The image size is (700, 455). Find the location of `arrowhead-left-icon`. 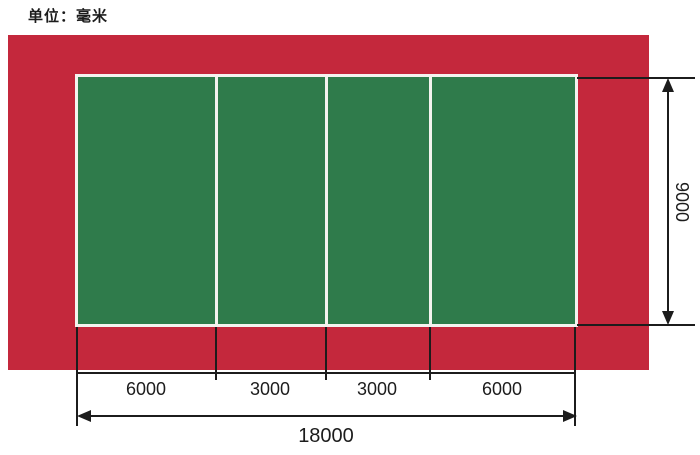

arrowhead-left-icon is located at coordinates (84, 416).